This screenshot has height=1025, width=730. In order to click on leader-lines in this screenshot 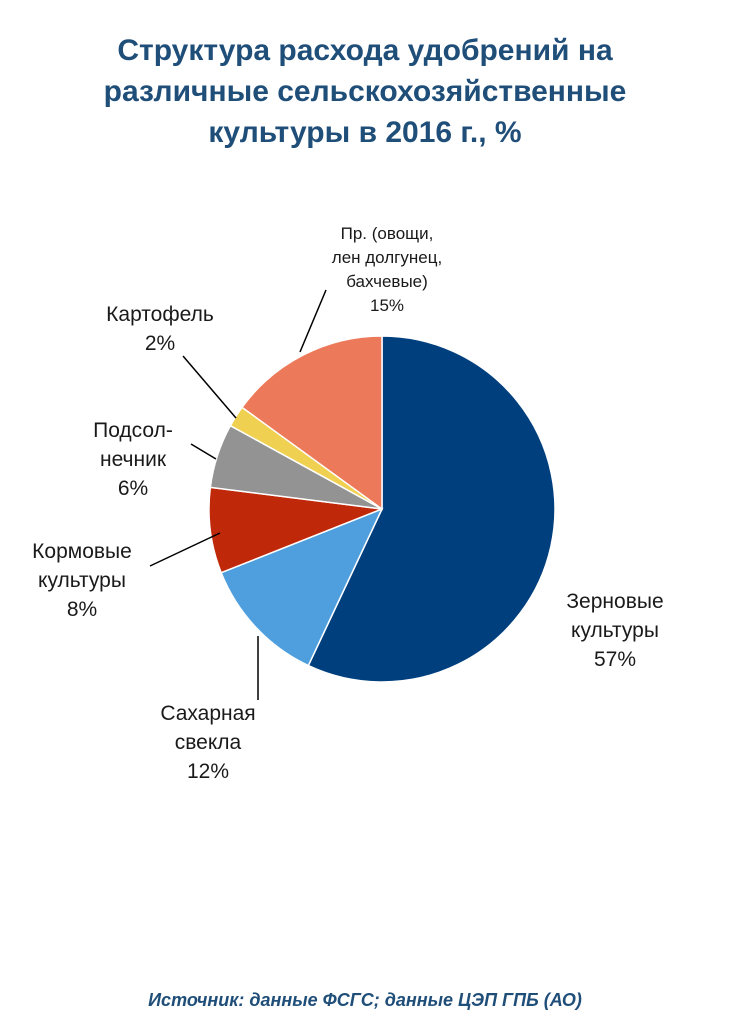, I will do `click(238, 494)`.